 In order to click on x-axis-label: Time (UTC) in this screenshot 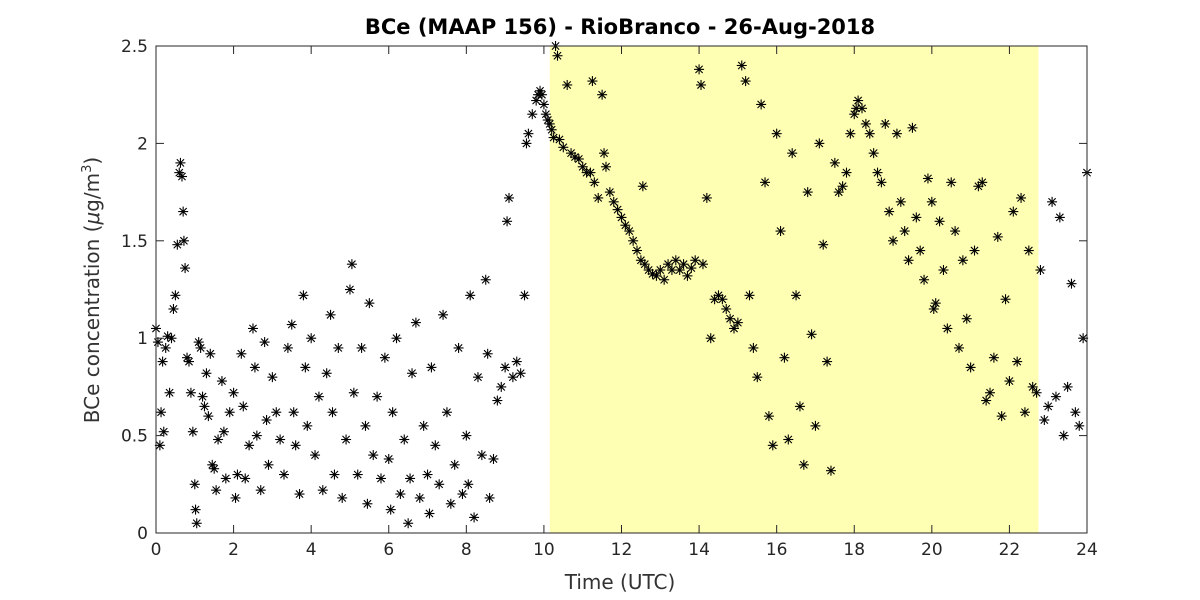, I will do `click(620, 582)`.